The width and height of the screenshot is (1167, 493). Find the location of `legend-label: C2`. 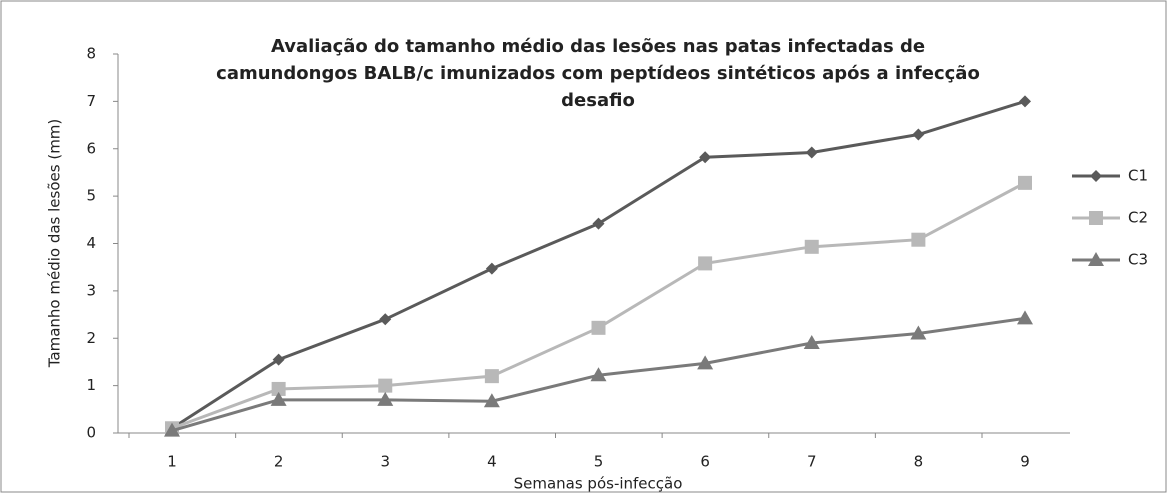

legend-label: C2 is located at coordinates (1138, 218).